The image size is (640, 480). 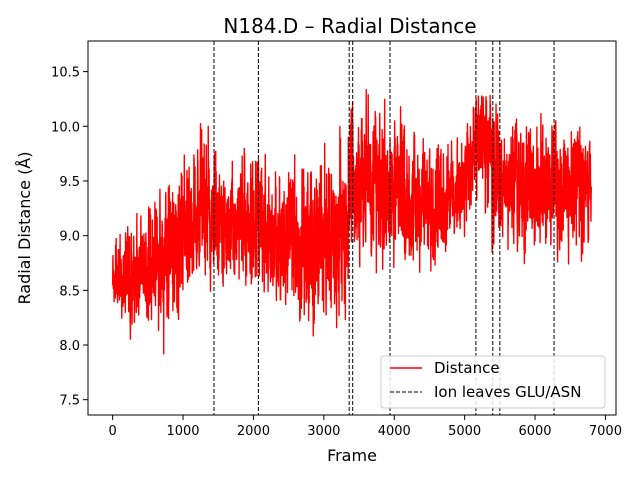 I want to click on y-tick-label: 8.0, so click(x=69, y=346).